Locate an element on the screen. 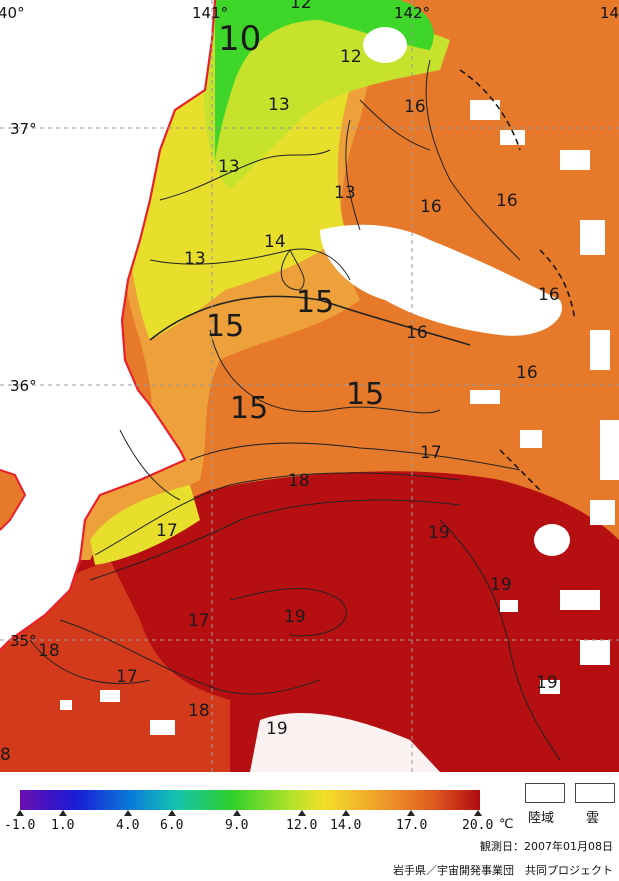 Image resolution: width=619 pixels, height=881 pixels. coastline-inlet is located at coordinates (13, 500).